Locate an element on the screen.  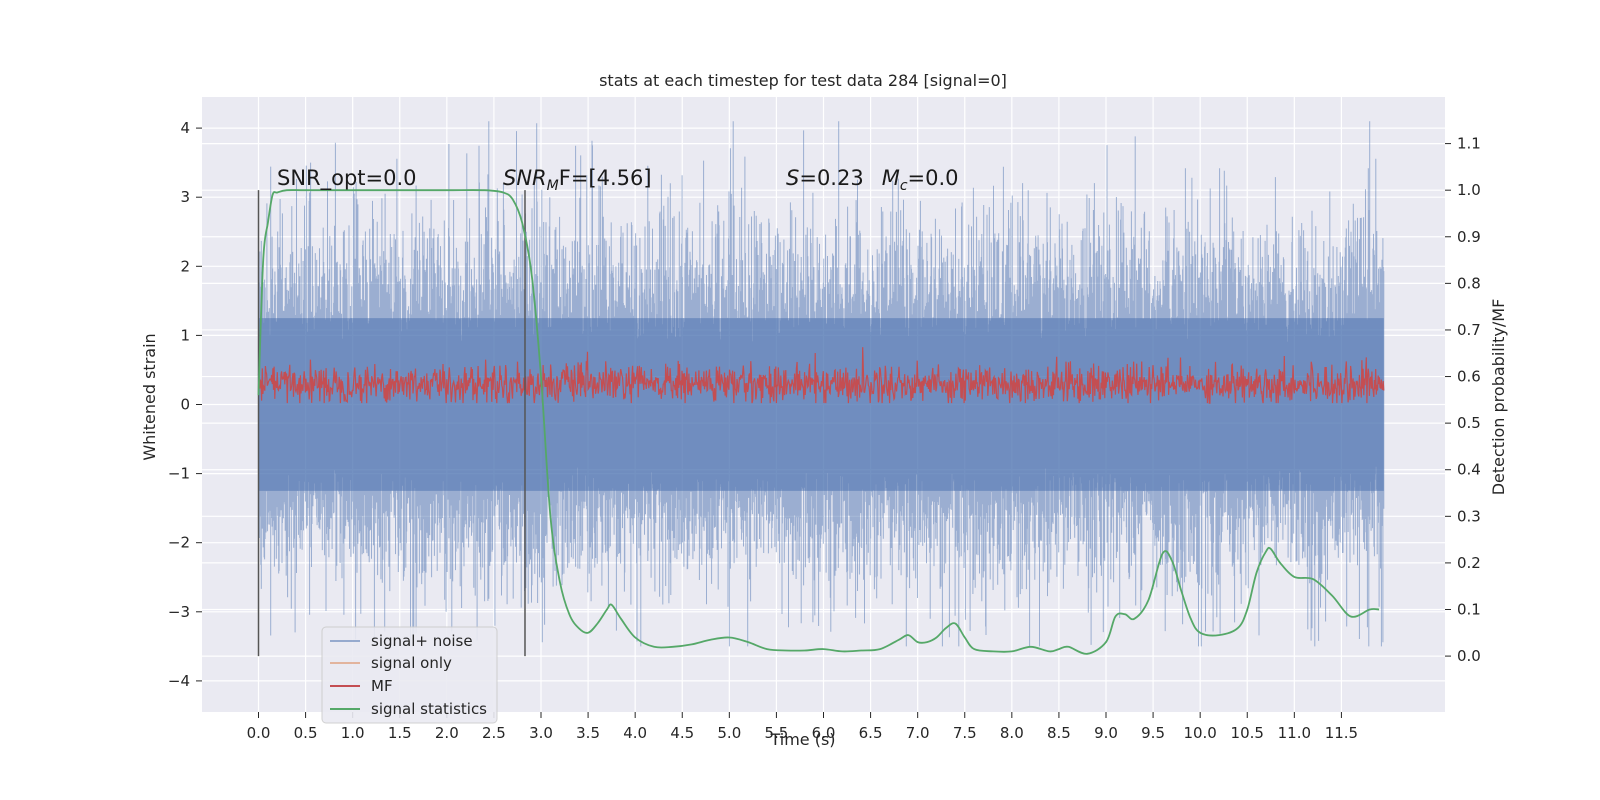
x-tick-label: 9.0 is located at coordinates (1106, 733).